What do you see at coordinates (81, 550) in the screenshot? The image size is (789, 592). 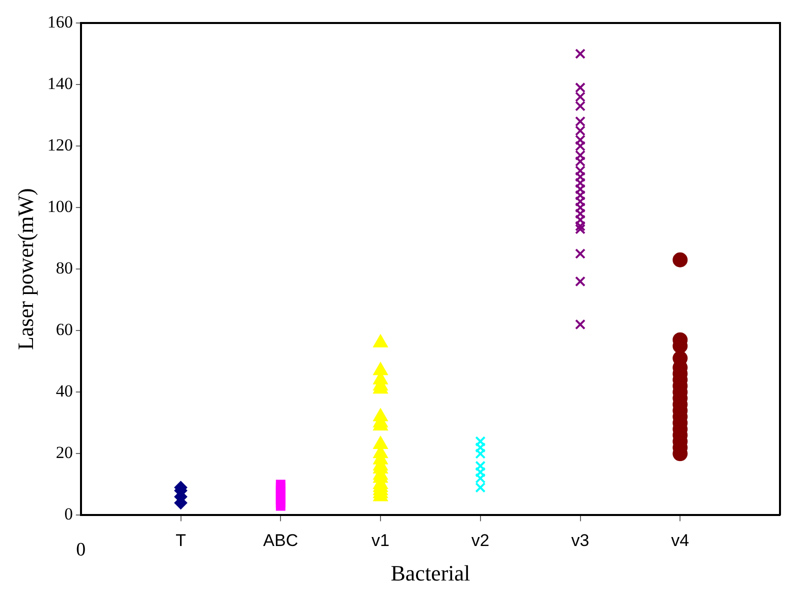 I see `text: 0` at bounding box center [81, 550].